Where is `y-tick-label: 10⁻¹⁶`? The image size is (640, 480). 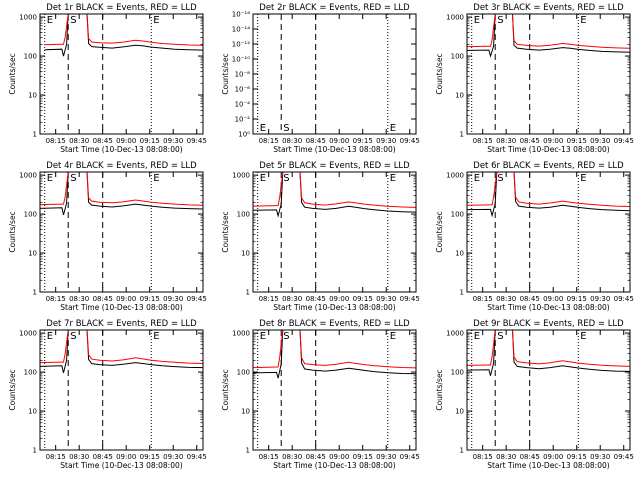 y-tick-label: 10⁻¹⁶ is located at coordinates (241, 15).